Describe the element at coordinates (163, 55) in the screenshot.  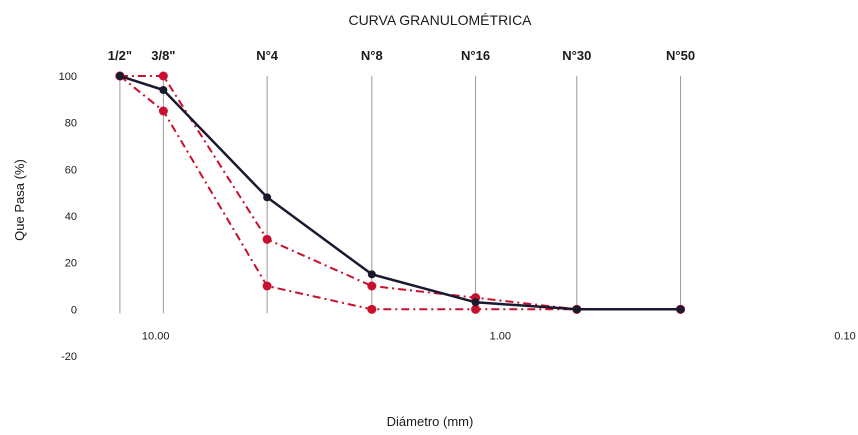
I see `sieve-label: 3/8"` at that location.